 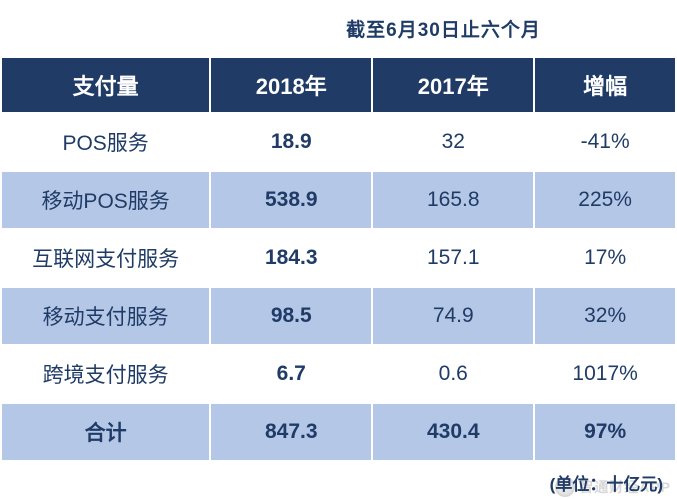 What do you see at coordinates (106, 258) in the screenshot?
I see `row-label: 互联网支付服务` at bounding box center [106, 258].